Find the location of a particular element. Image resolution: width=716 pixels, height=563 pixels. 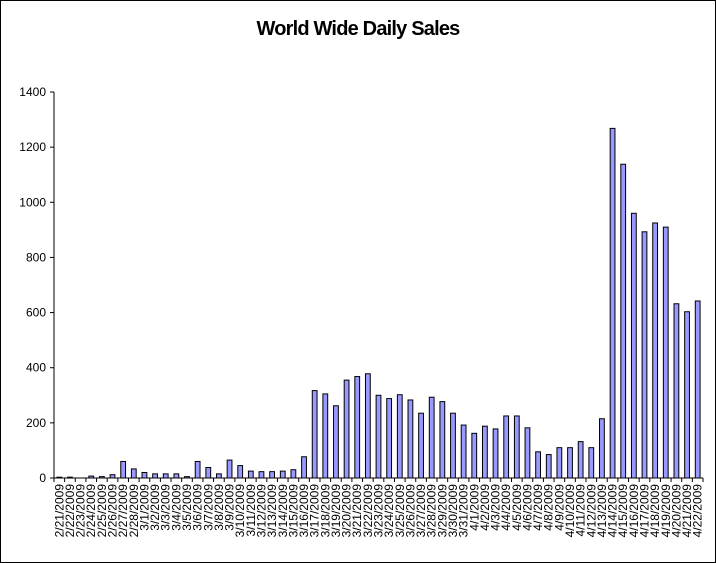

x-category-label: 3/27/2009 is located at coordinates (421, 511).